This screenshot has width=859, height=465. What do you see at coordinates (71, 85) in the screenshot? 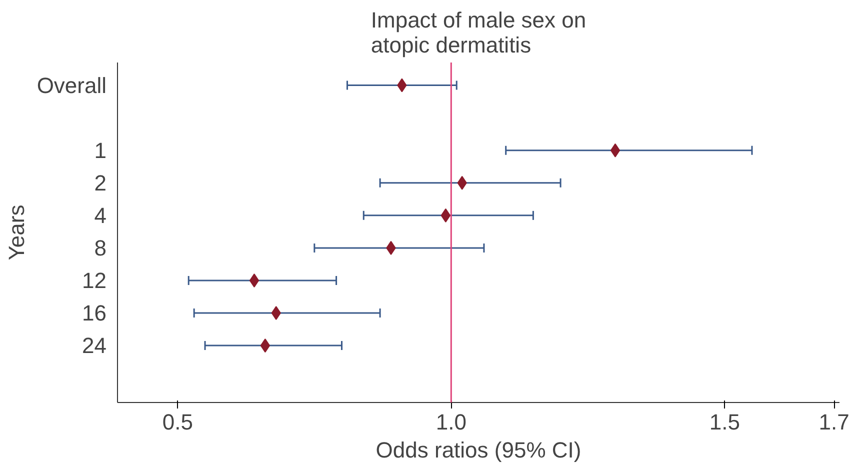
I see `y-tick-label: Overall` at bounding box center [71, 85].